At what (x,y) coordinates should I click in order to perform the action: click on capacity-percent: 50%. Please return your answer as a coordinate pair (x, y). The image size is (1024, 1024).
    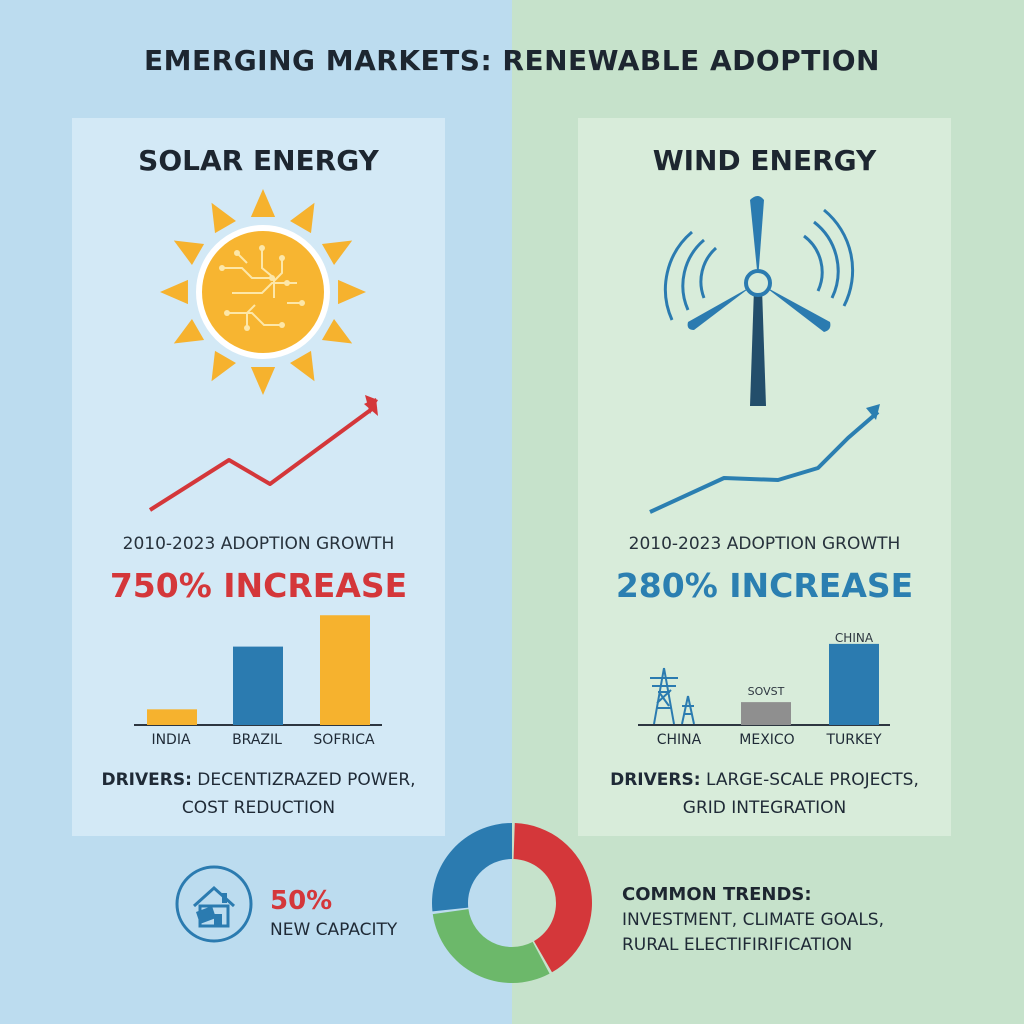
    Looking at the image, I should click on (301, 901).